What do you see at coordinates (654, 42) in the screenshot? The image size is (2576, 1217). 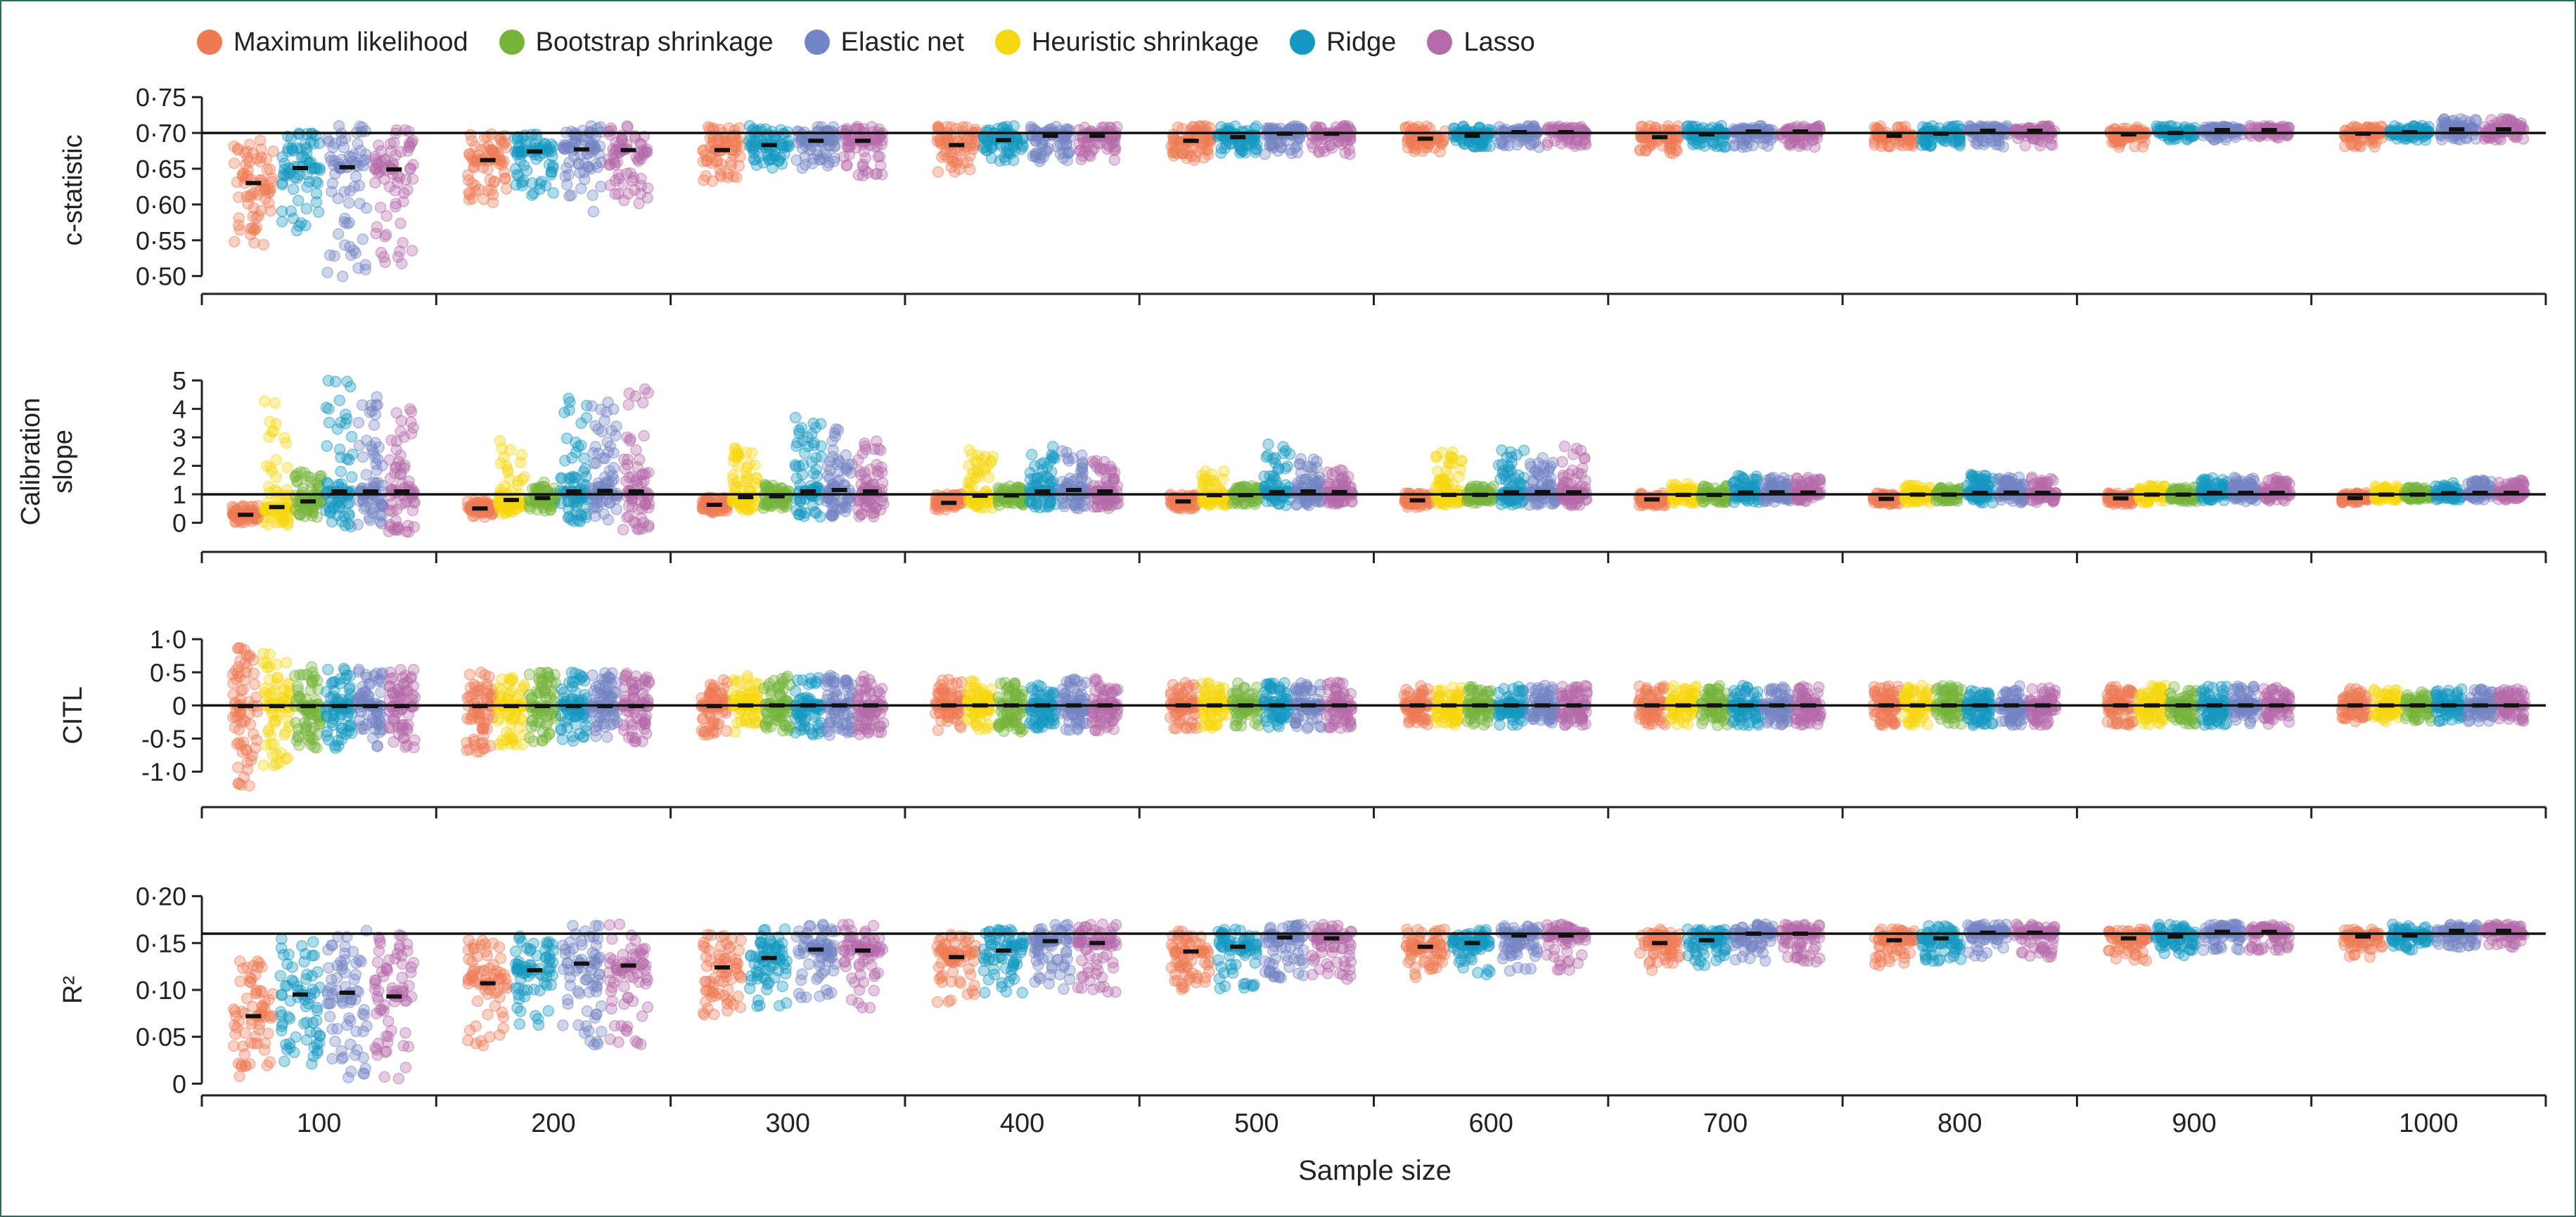 I see `legend-label: Bootstrap shrinkage` at bounding box center [654, 42].